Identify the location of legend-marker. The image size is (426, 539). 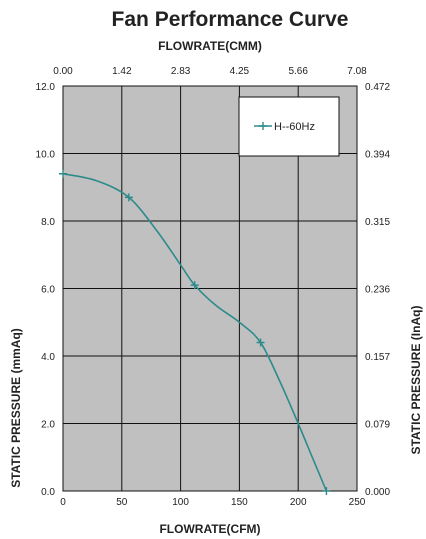
(263, 126).